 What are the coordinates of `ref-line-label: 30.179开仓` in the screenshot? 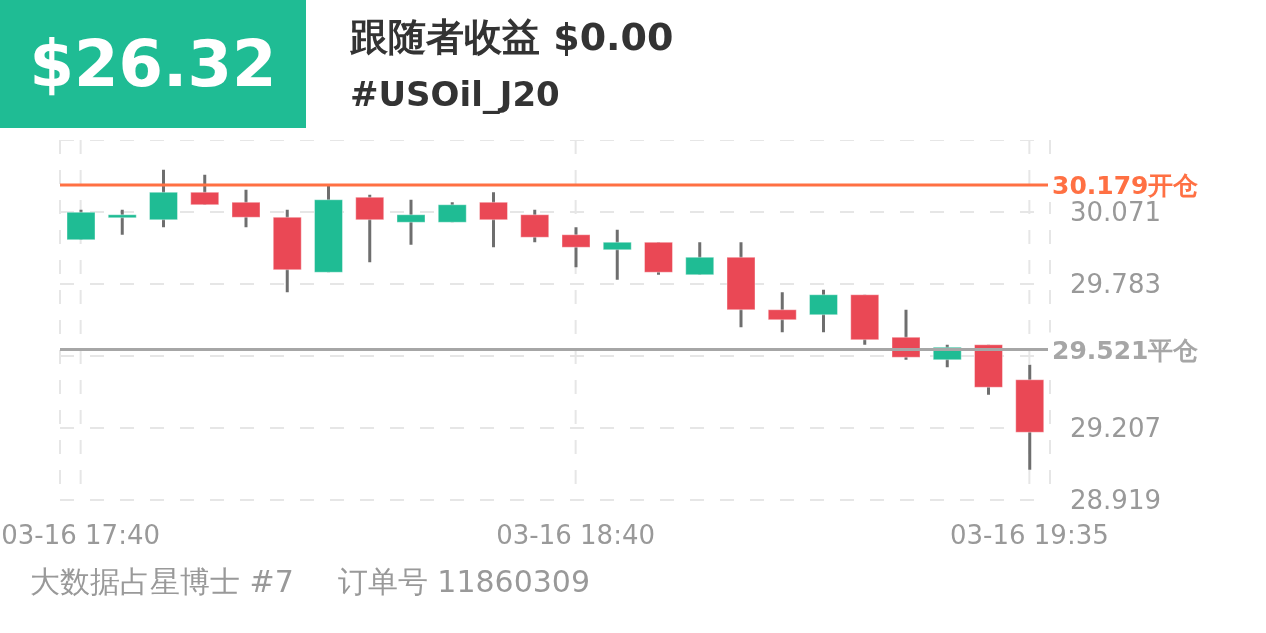 It's located at (1125, 185).